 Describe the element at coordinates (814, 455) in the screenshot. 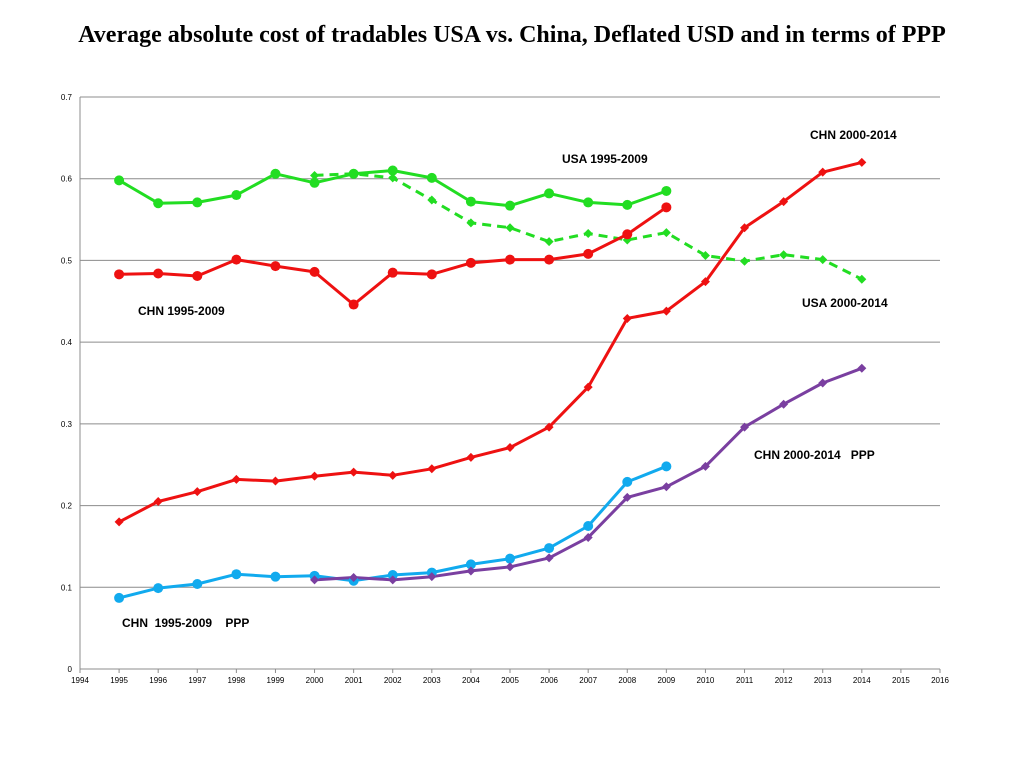

I see `series-annotation: CHN 2000-2014 PPP` at that location.